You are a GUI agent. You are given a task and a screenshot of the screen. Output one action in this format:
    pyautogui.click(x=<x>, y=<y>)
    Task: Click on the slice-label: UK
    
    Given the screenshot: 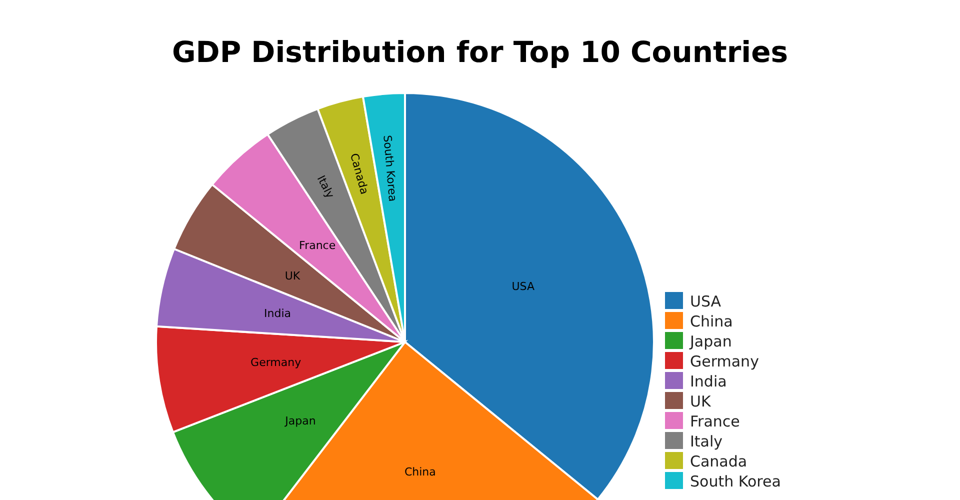 What is the action you would take?
    pyautogui.click(x=292, y=275)
    